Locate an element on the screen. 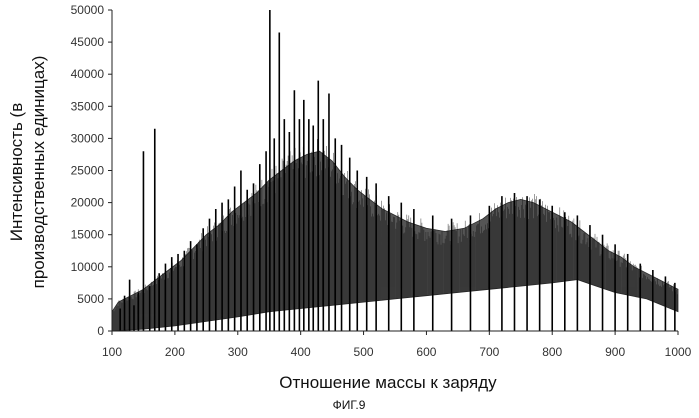  y-axis-label-line1: Интенсивность (в is located at coordinates (16, 172).